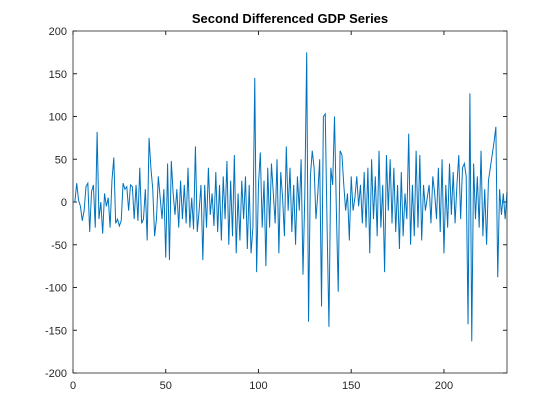 The height and width of the screenshot is (420, 560). What do you see at coordinates (166, 386) in the screenshot?
I see `x-tick-label: 50` at bounding box center [166, 386].